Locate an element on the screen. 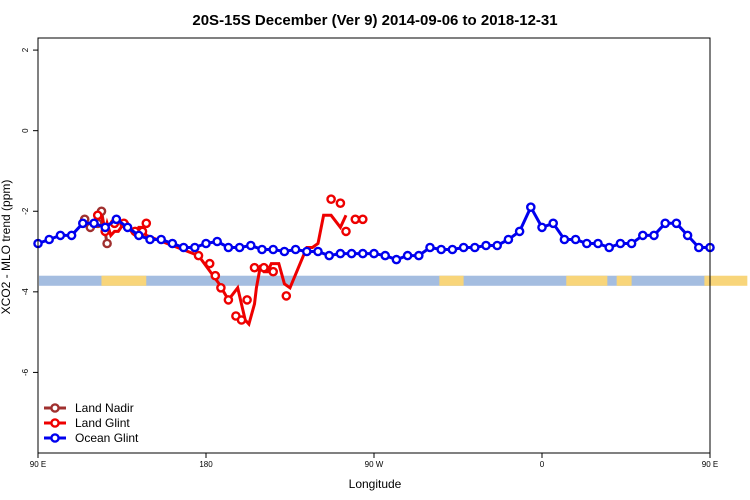 The height and width of the screenshot is (500, 750). ocean-strip is located at coordinates (374, 280).